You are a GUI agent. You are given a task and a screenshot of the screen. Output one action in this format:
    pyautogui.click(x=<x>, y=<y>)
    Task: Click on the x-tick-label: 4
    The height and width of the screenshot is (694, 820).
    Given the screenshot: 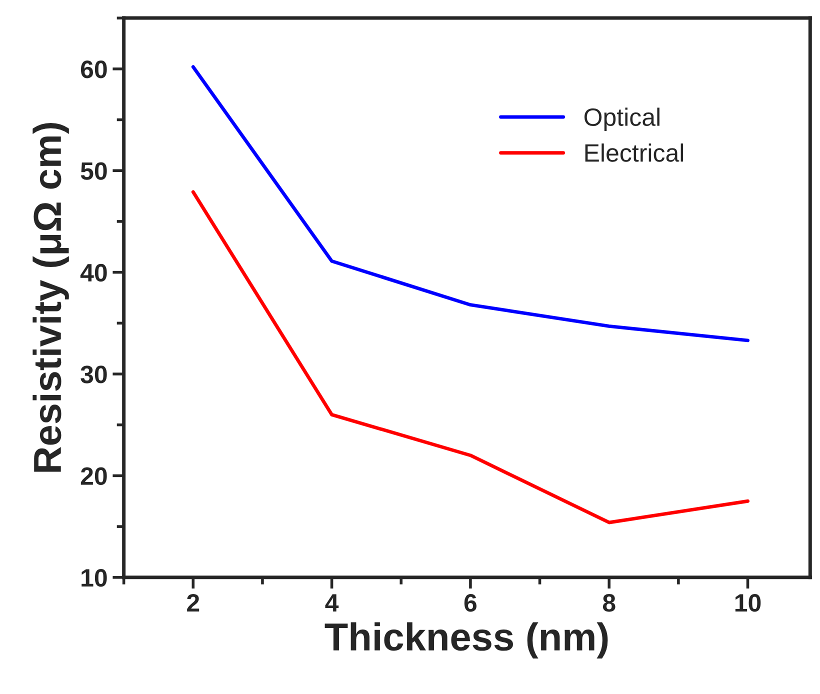 What is the action you would take?
    pyautogui.click(x=332, y=603)
    